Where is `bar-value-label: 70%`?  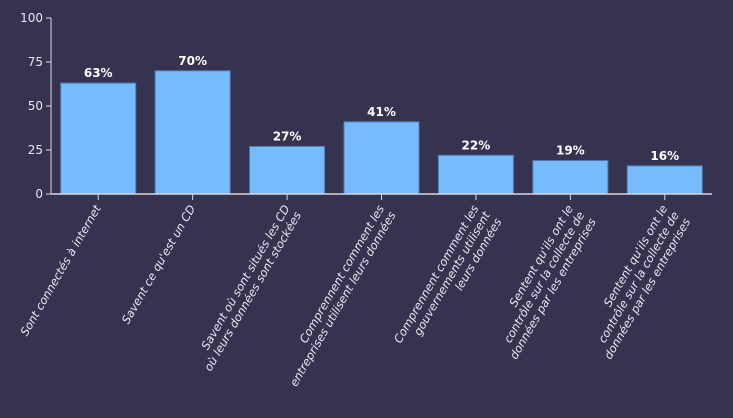 bar-value-label: 70% is located at coordinates (192, 61).